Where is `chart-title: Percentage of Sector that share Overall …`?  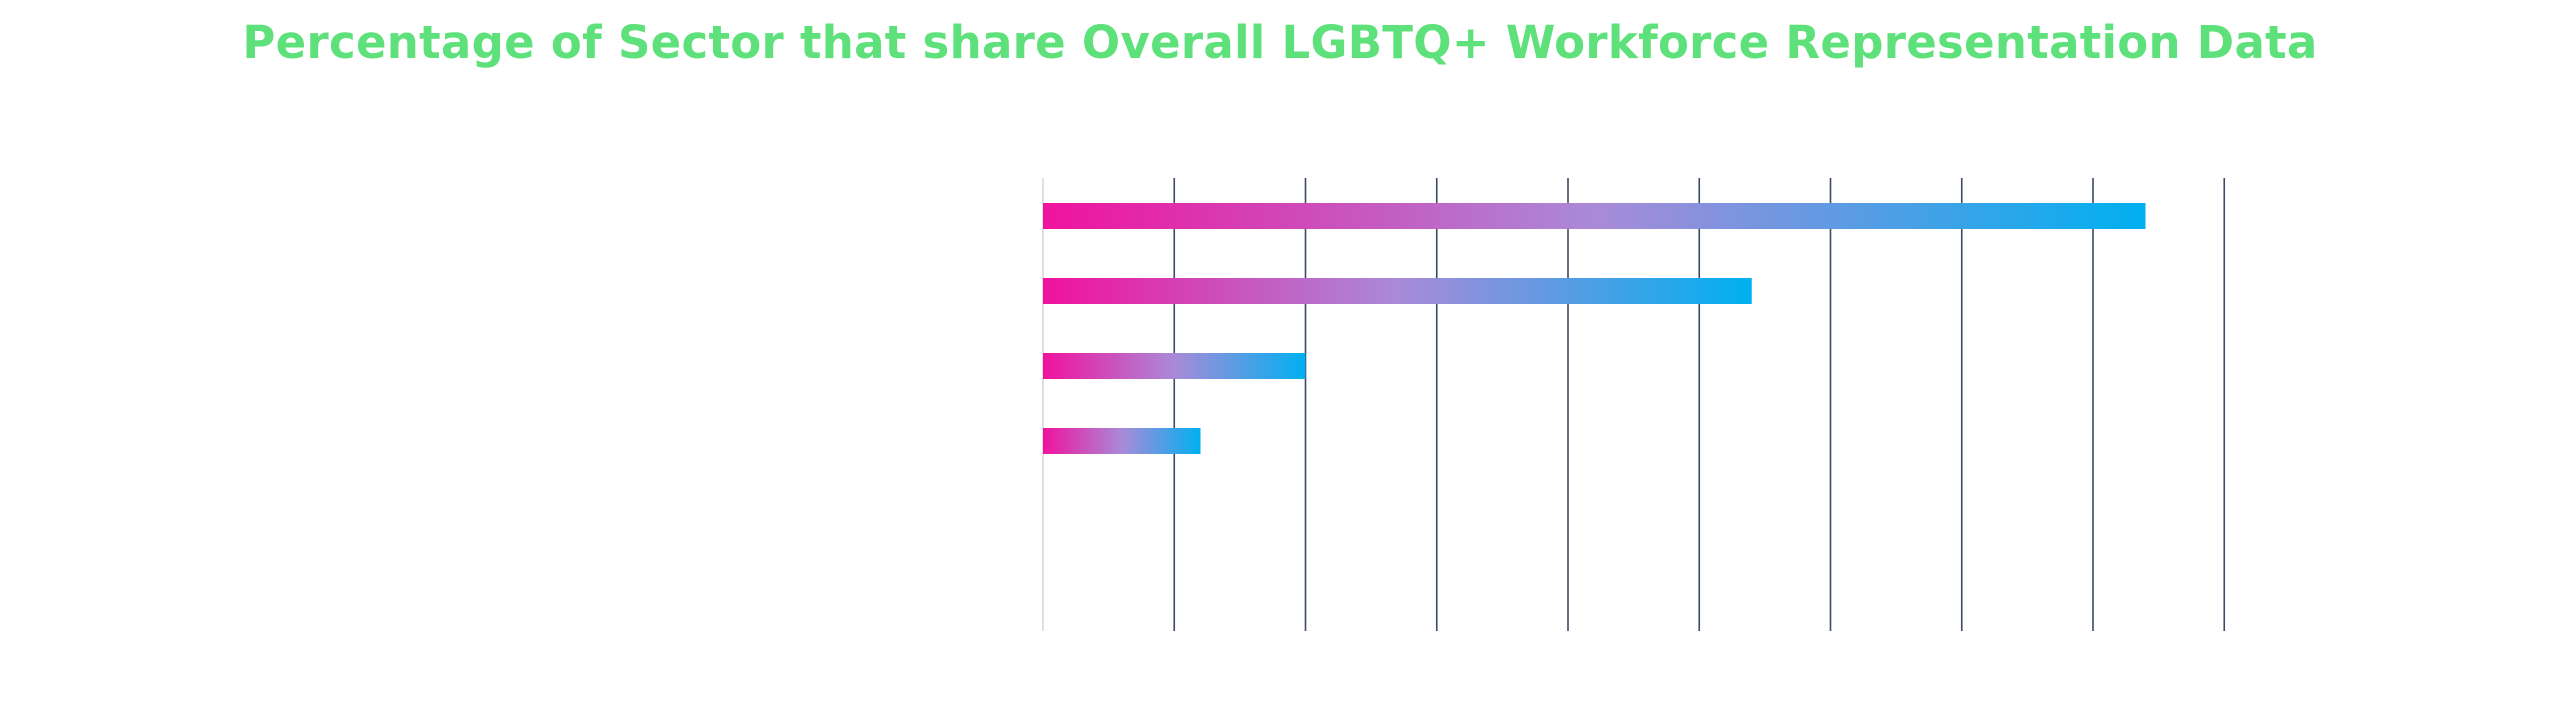 chart-title: Percentage of Sector that share Overall … is located at coordinates (1280, 42).